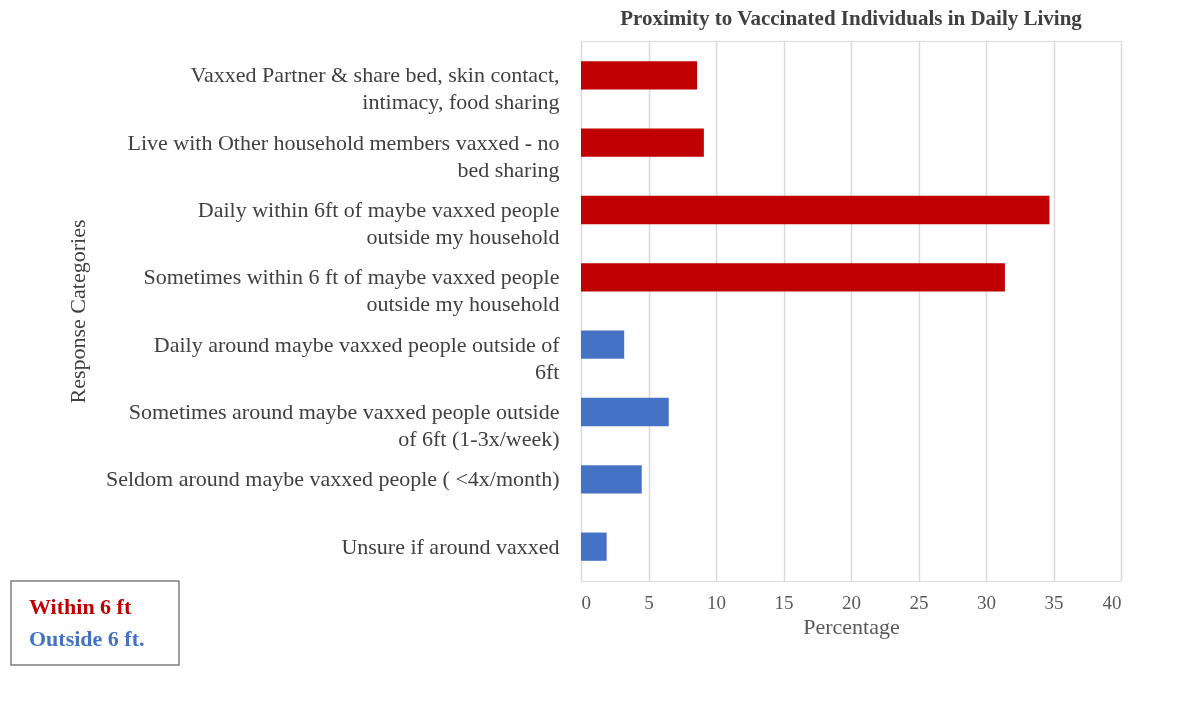 This screenshot has height=721, width=1196. I want to click on x-tick-label: 10, so click(716, 602).